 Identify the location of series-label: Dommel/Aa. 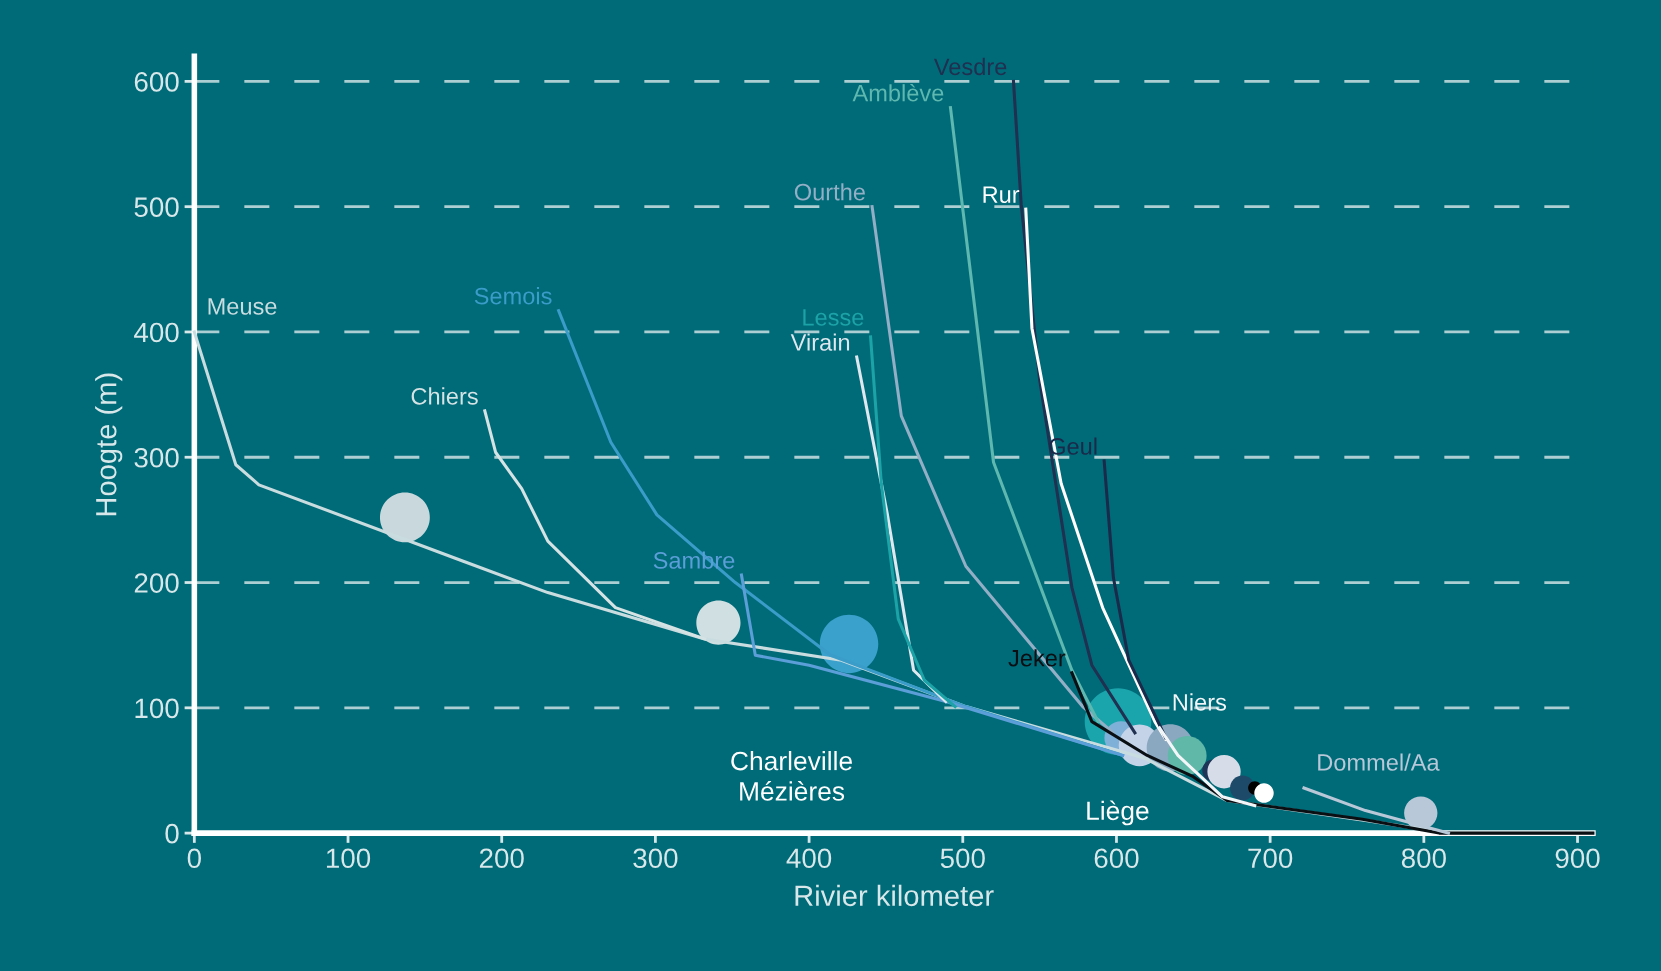
(1379, 762).